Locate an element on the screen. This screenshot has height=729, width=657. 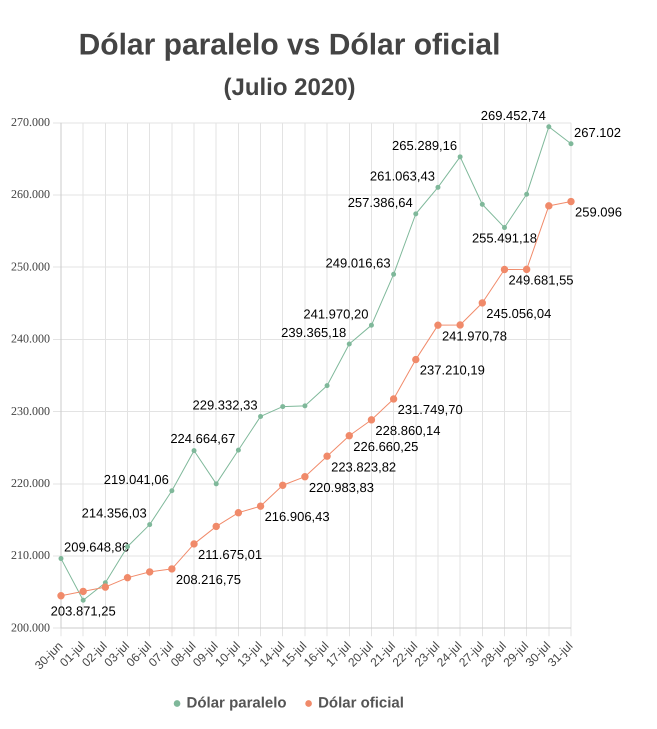
data-label: 259.096 is located at coordinates (598, 212).